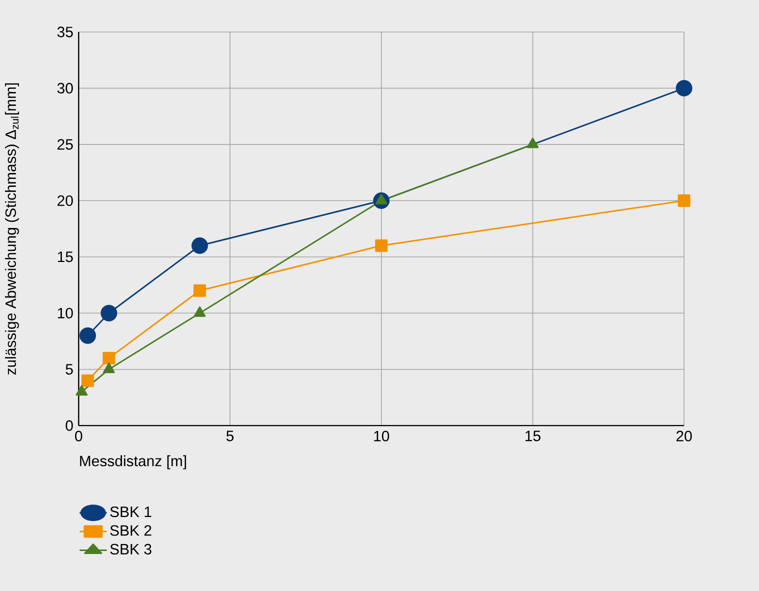 The image size is (759, 591). What do you see at coordinates (69, 369) in the screenshot?
I see `y-tick-label: 5` at bounding box center [69, 369].